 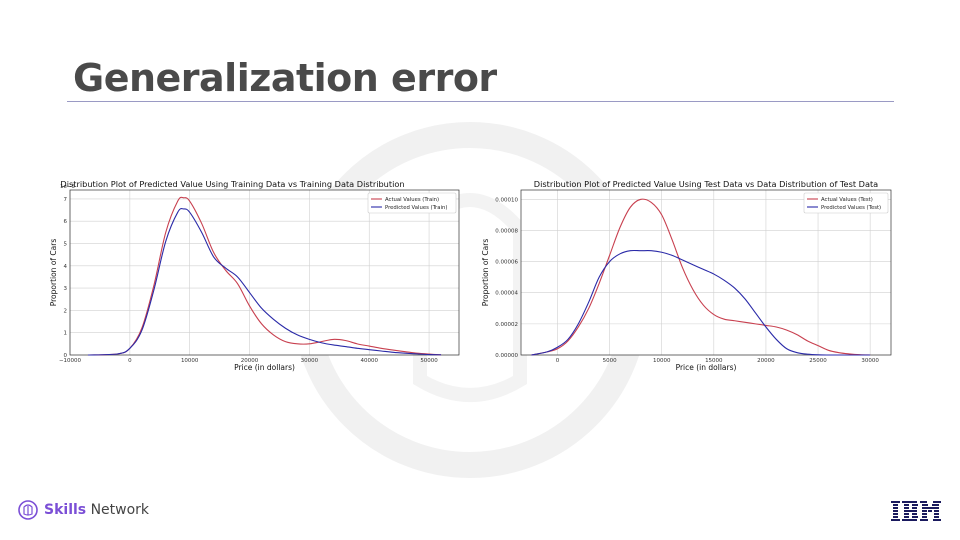 I want to click on skills-network-brand: Skills Network, so click(x=83, y=510).